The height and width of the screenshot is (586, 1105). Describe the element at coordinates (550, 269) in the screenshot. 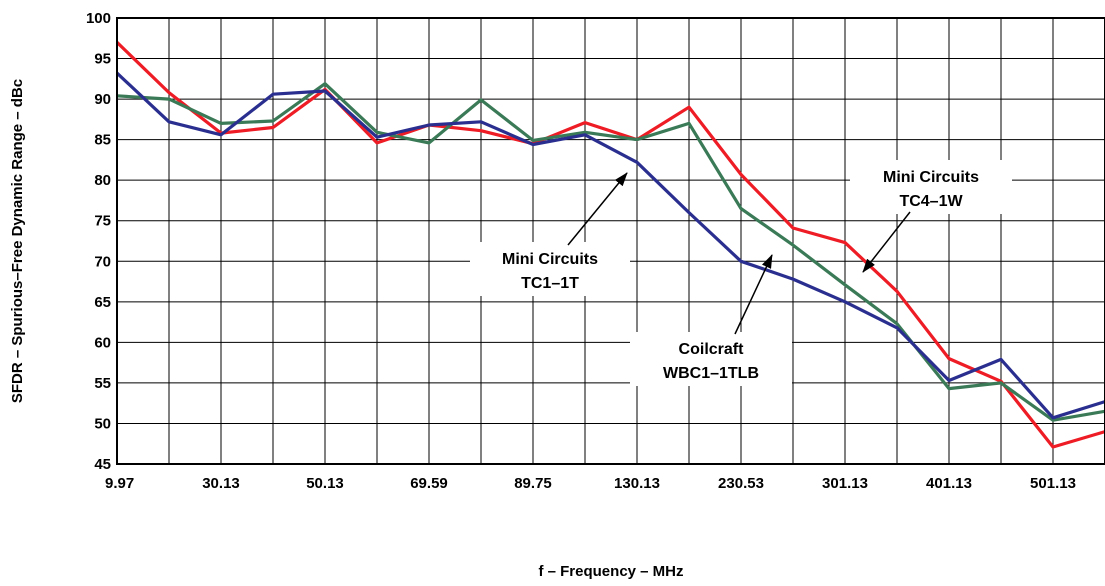

I see `annotation-box-tc1-1t` at that location.